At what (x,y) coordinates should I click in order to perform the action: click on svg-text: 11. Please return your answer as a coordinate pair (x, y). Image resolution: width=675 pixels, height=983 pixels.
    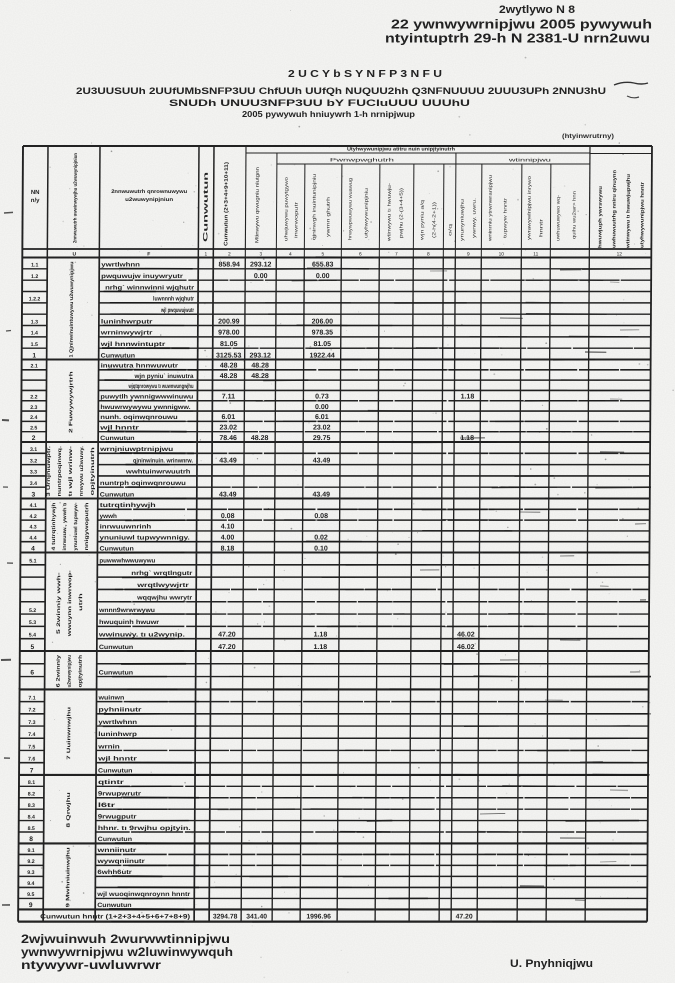
    Looking at the image, I should click on (535, 255).